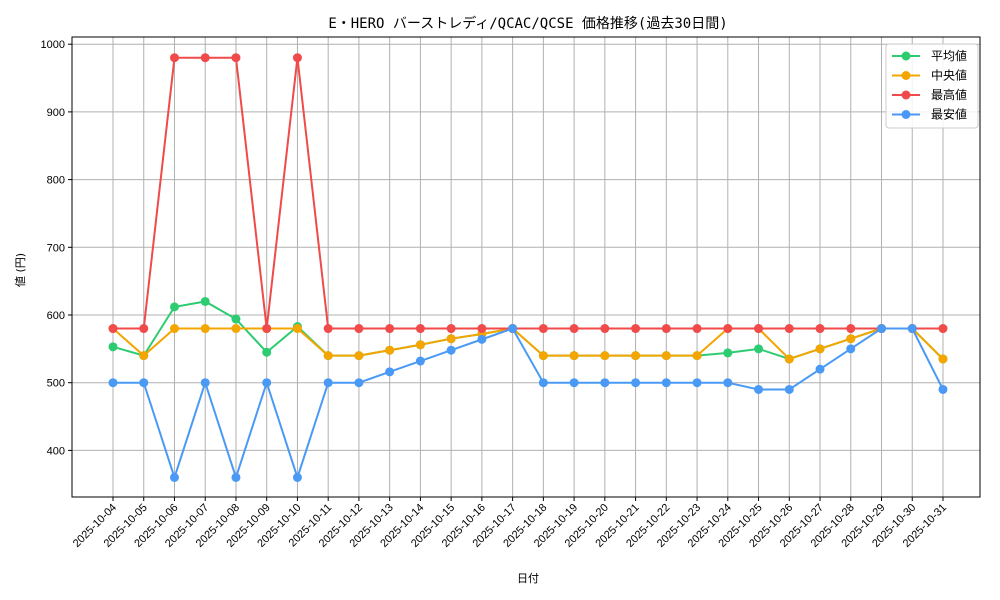  I want to click on legend-item-2: 最高値, so click(929, 94).